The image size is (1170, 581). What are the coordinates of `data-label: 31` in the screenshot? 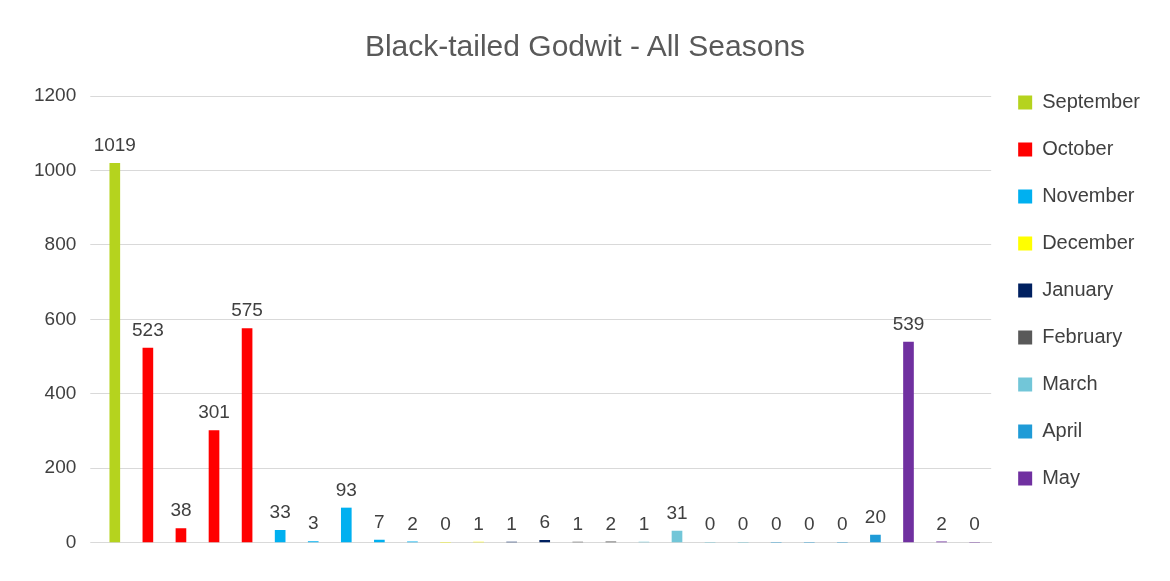 It's located at (677, 512).